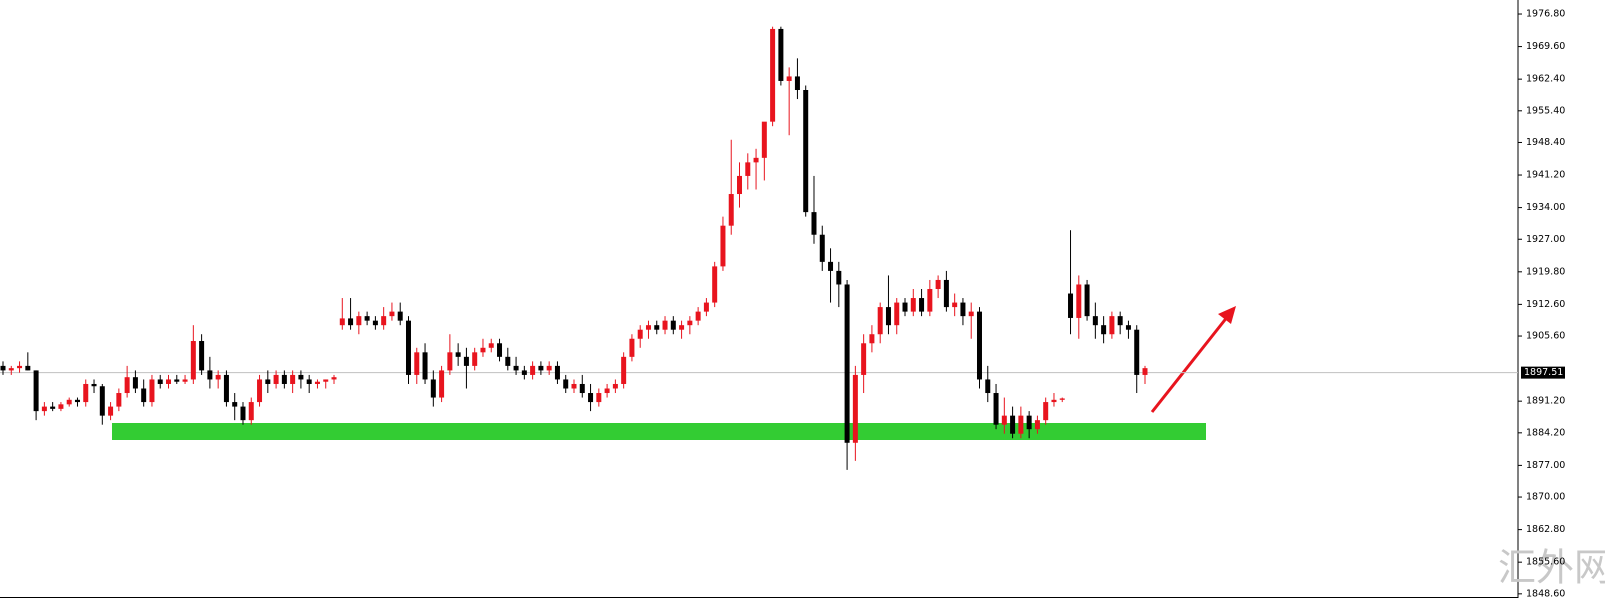  What do you see at coordinates (1545, 432) in the screenshot?
I see `y-tick-label: 1884.20` at bounding box center [1545, 432].